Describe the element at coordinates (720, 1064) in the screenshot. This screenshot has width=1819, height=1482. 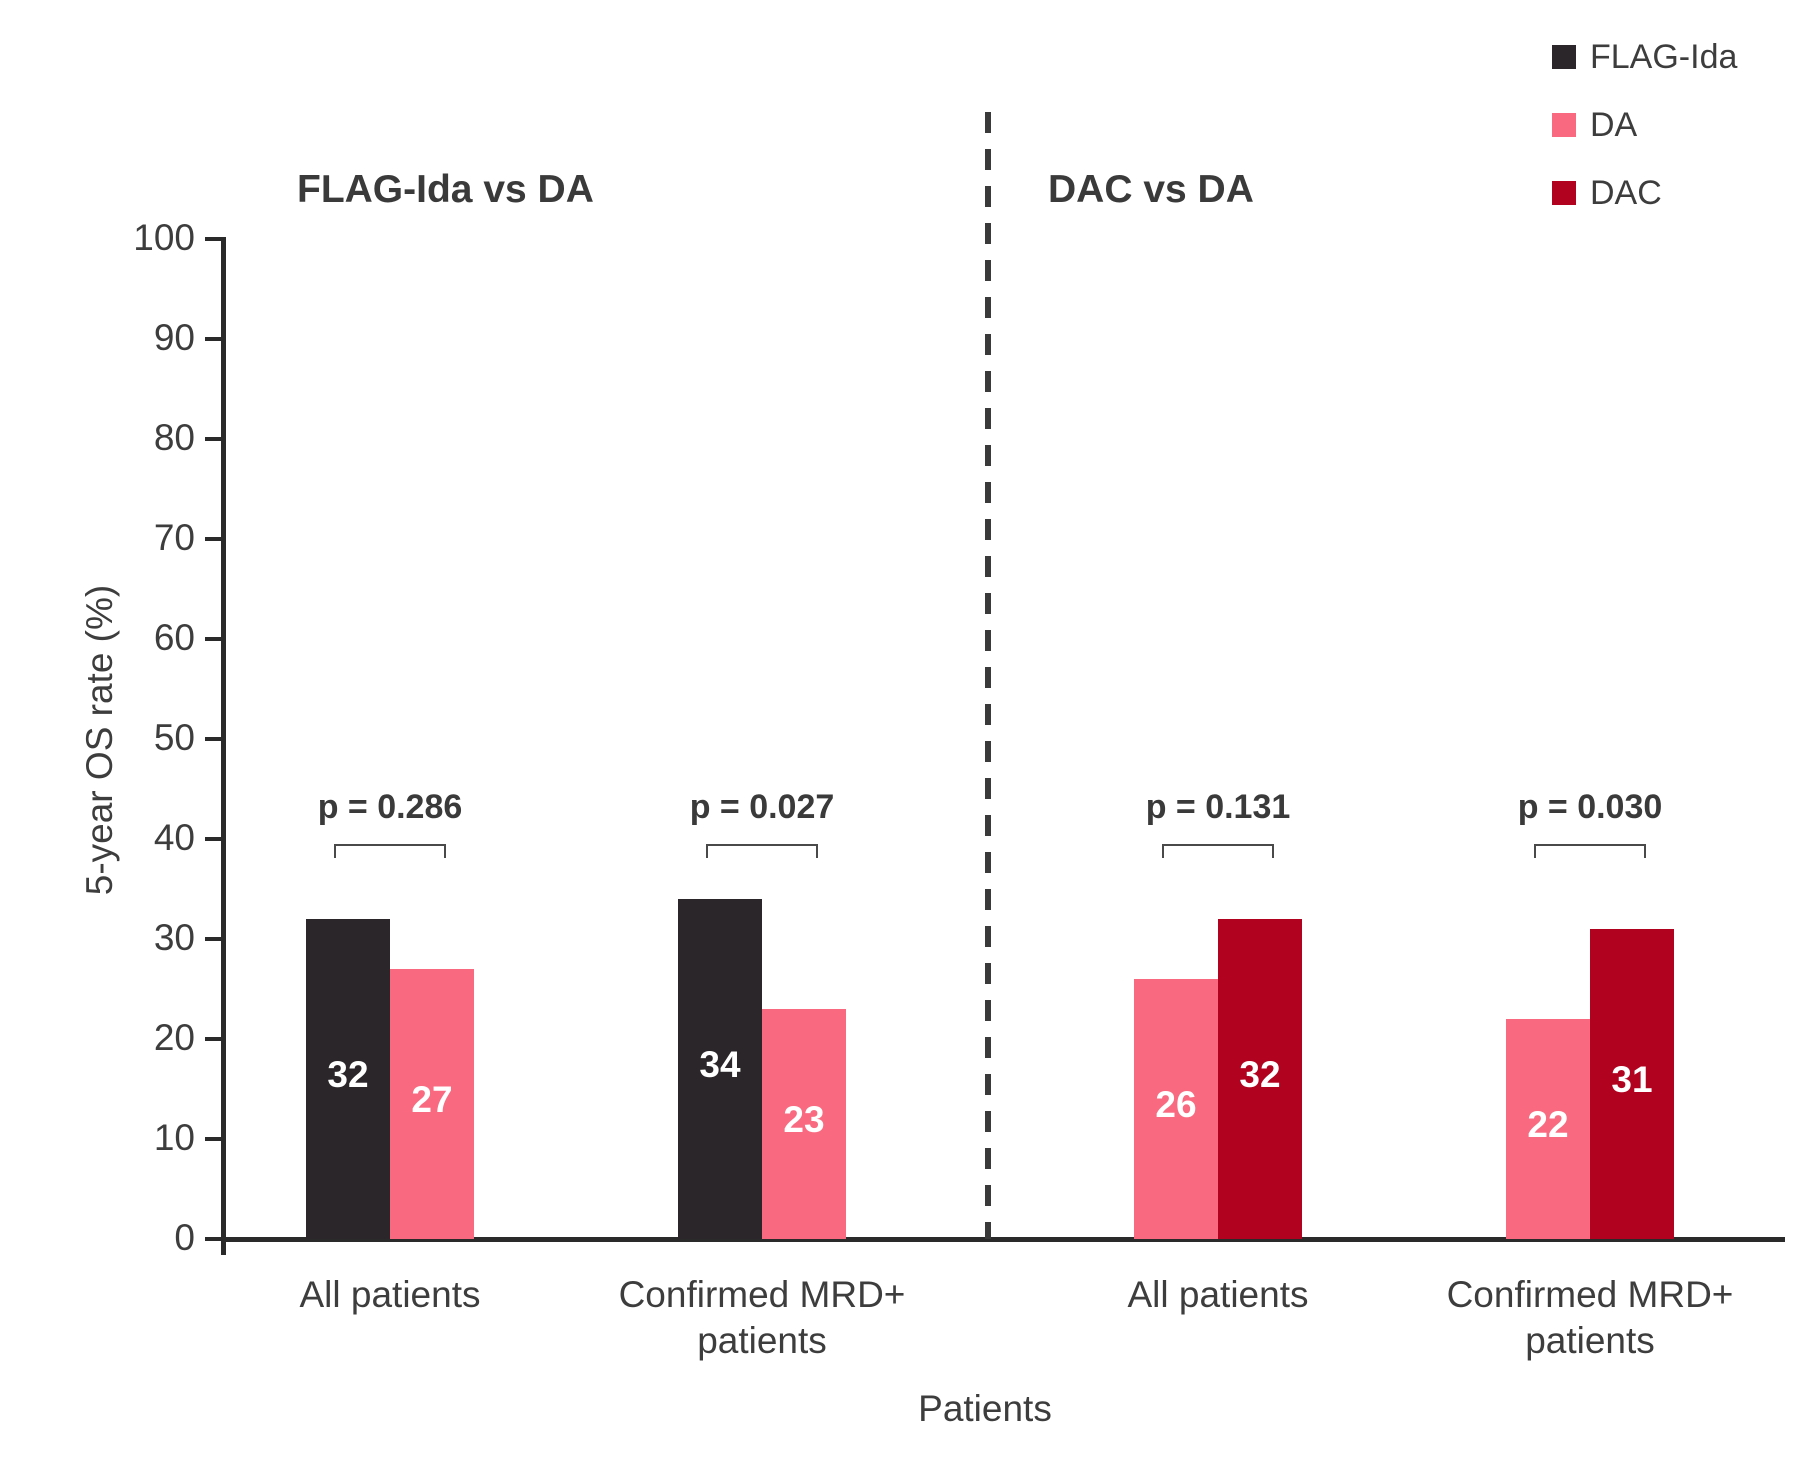
I see `bar-value-label: 34` at that location.